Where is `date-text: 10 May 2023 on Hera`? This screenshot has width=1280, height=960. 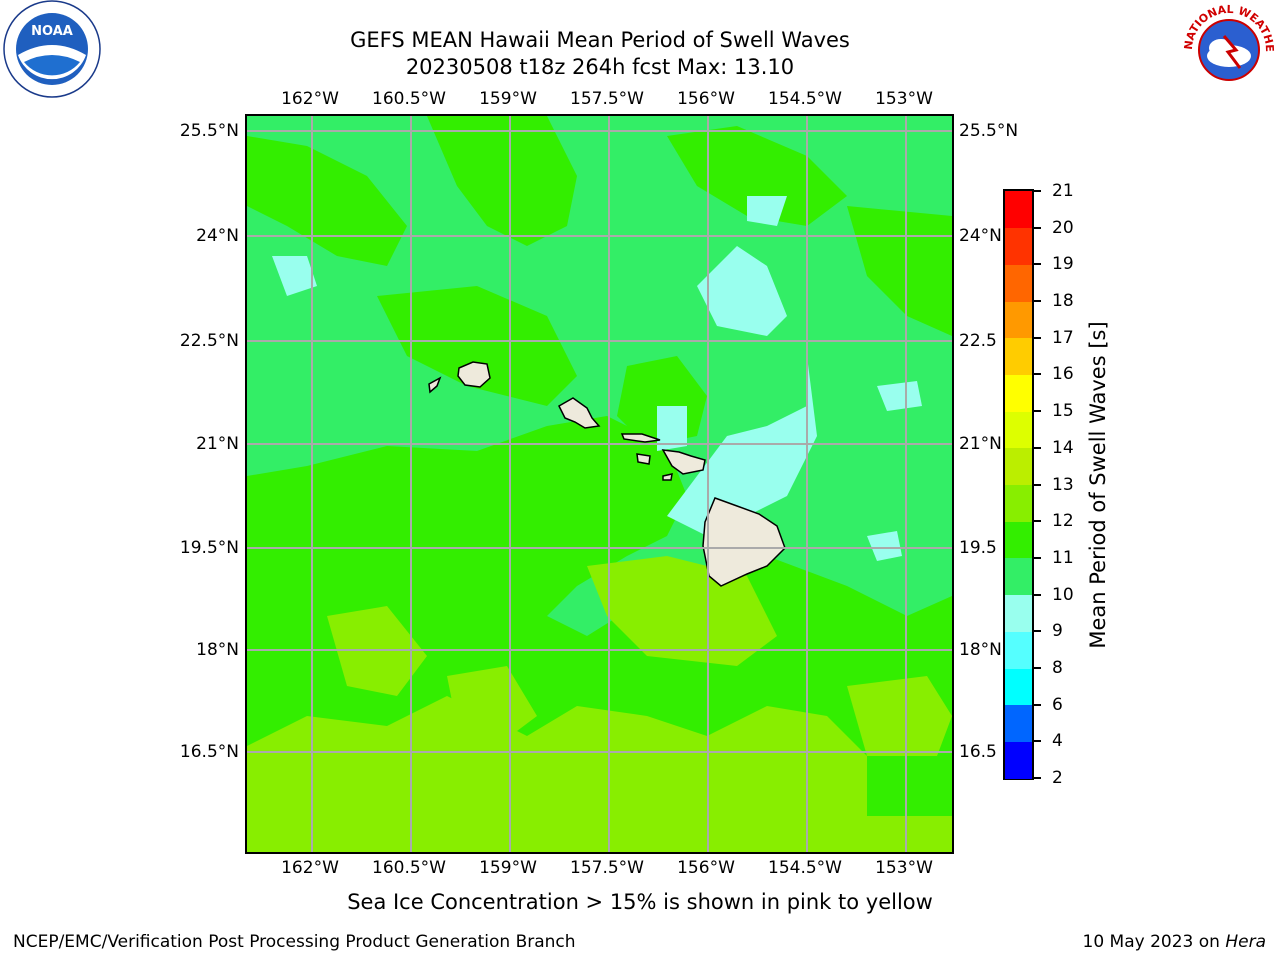 date-text: 10 May 2023 on Hera is located at coordinates (1175, 942).